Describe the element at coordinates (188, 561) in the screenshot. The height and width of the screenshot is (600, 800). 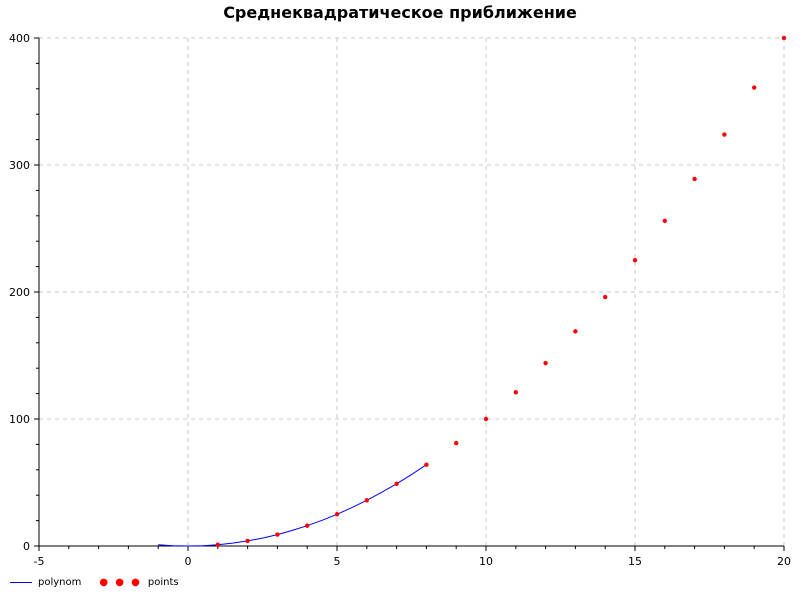
I see `x-tick-label: 0` at that location.